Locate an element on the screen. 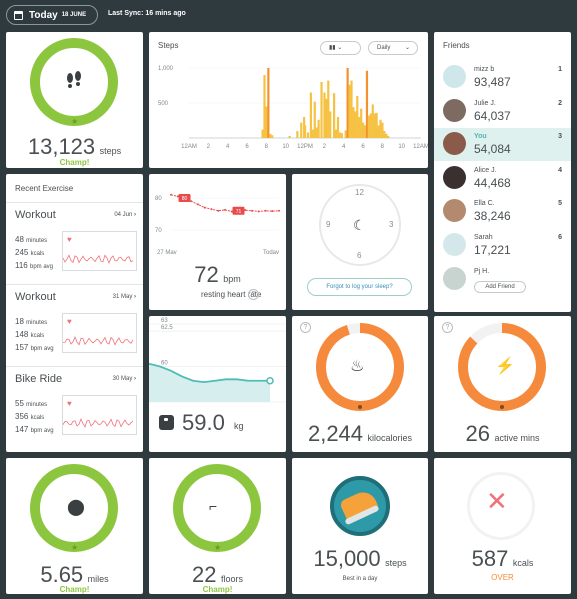  ring-marker is located at coordinates (360, 407).